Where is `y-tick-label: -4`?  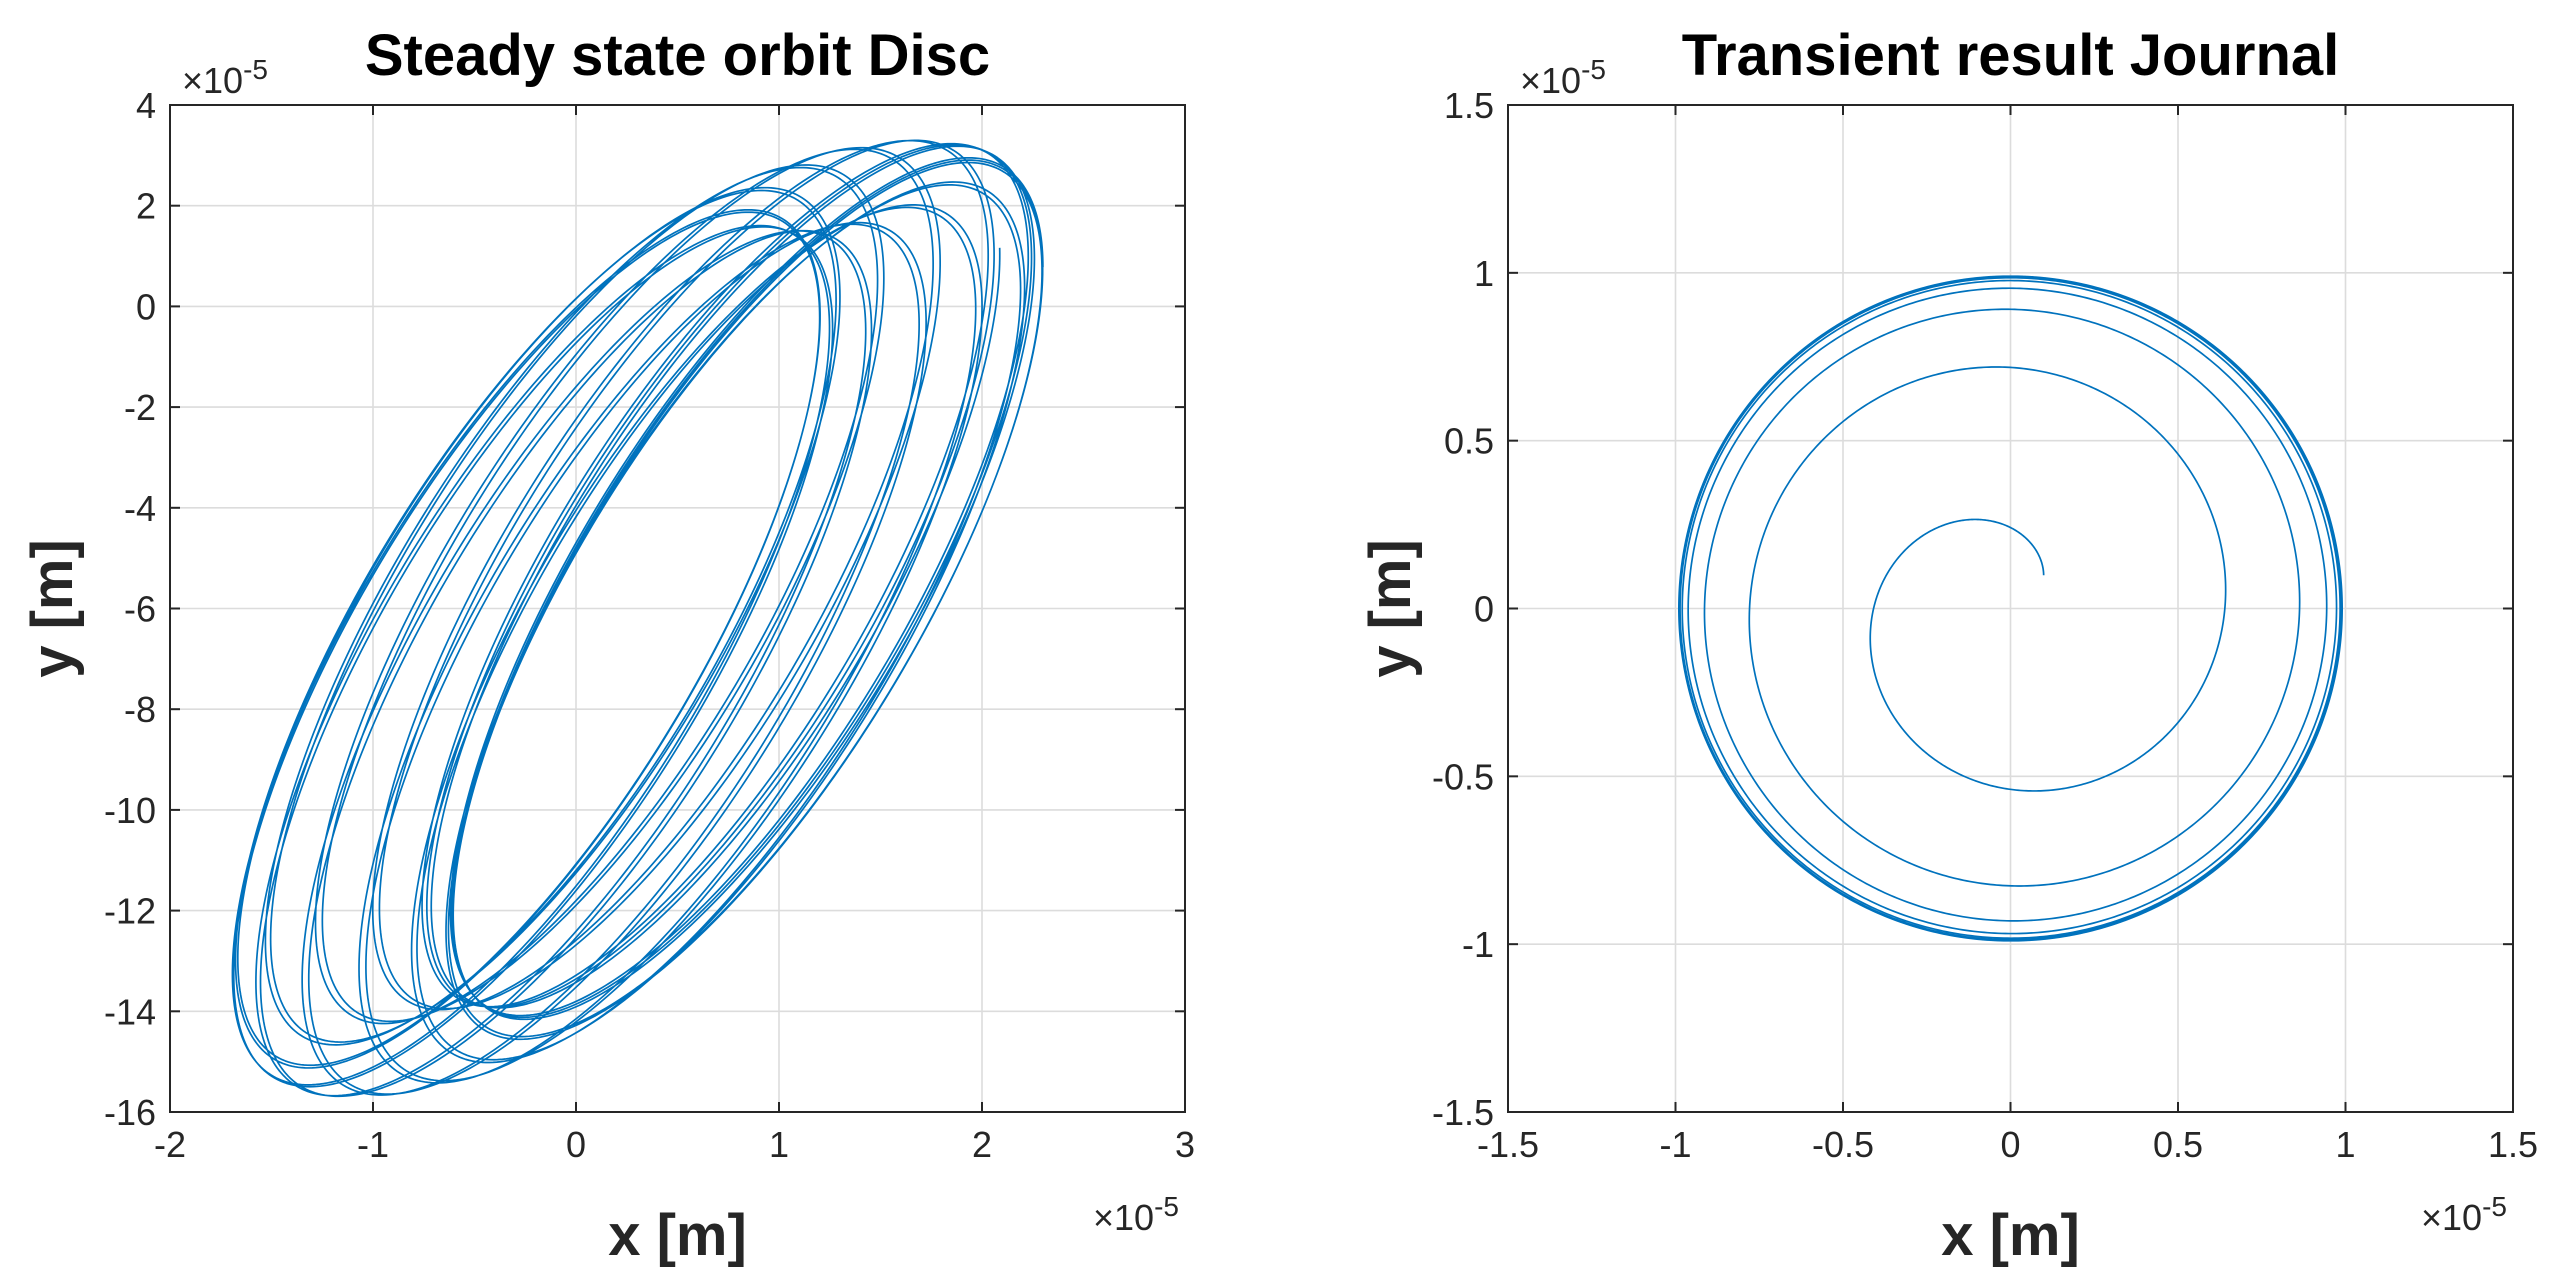
y-tick-label: -4 is located at coordinates (140, 508).